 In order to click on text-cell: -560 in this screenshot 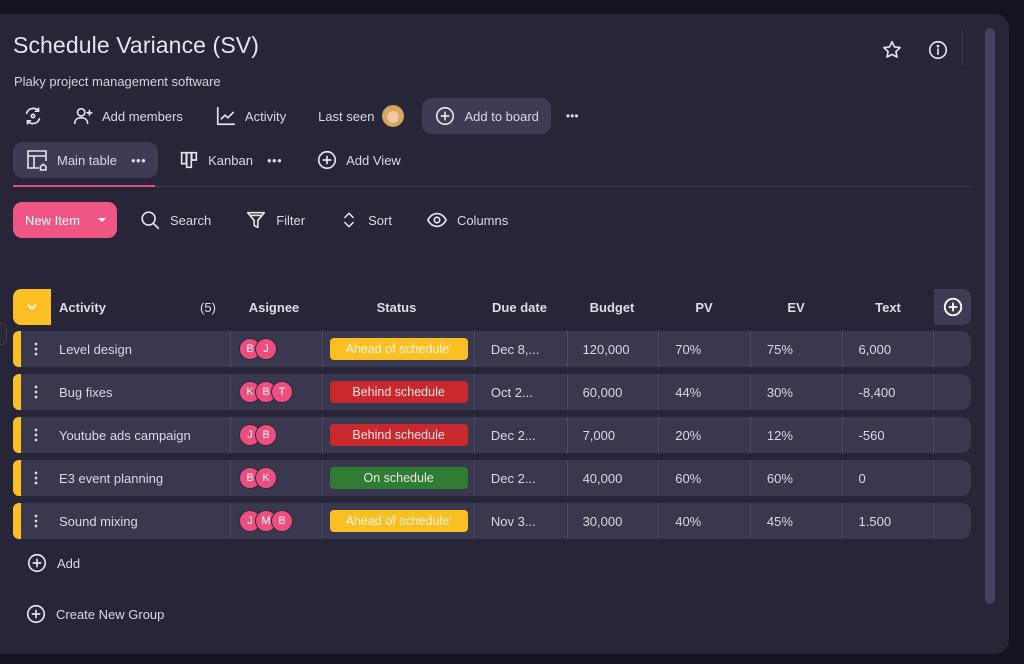, I will do `click(889, 435)`.